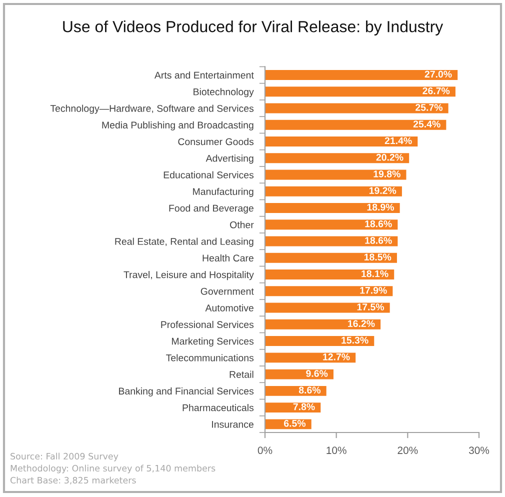  What do you see at coordinates (216, 142) in the screenshot?
I see `y-tick-label: Consumer Goods` at bounding box center [216, 142].